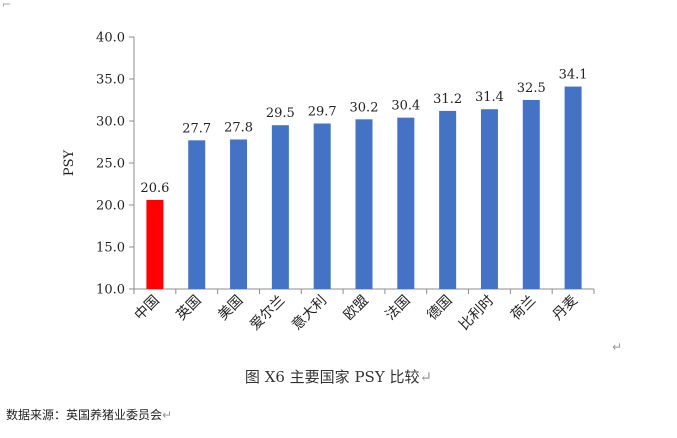 This screenshot has width=677, height=438. I want to click on category-label-3: 爱尔兰, so click(267, 313).